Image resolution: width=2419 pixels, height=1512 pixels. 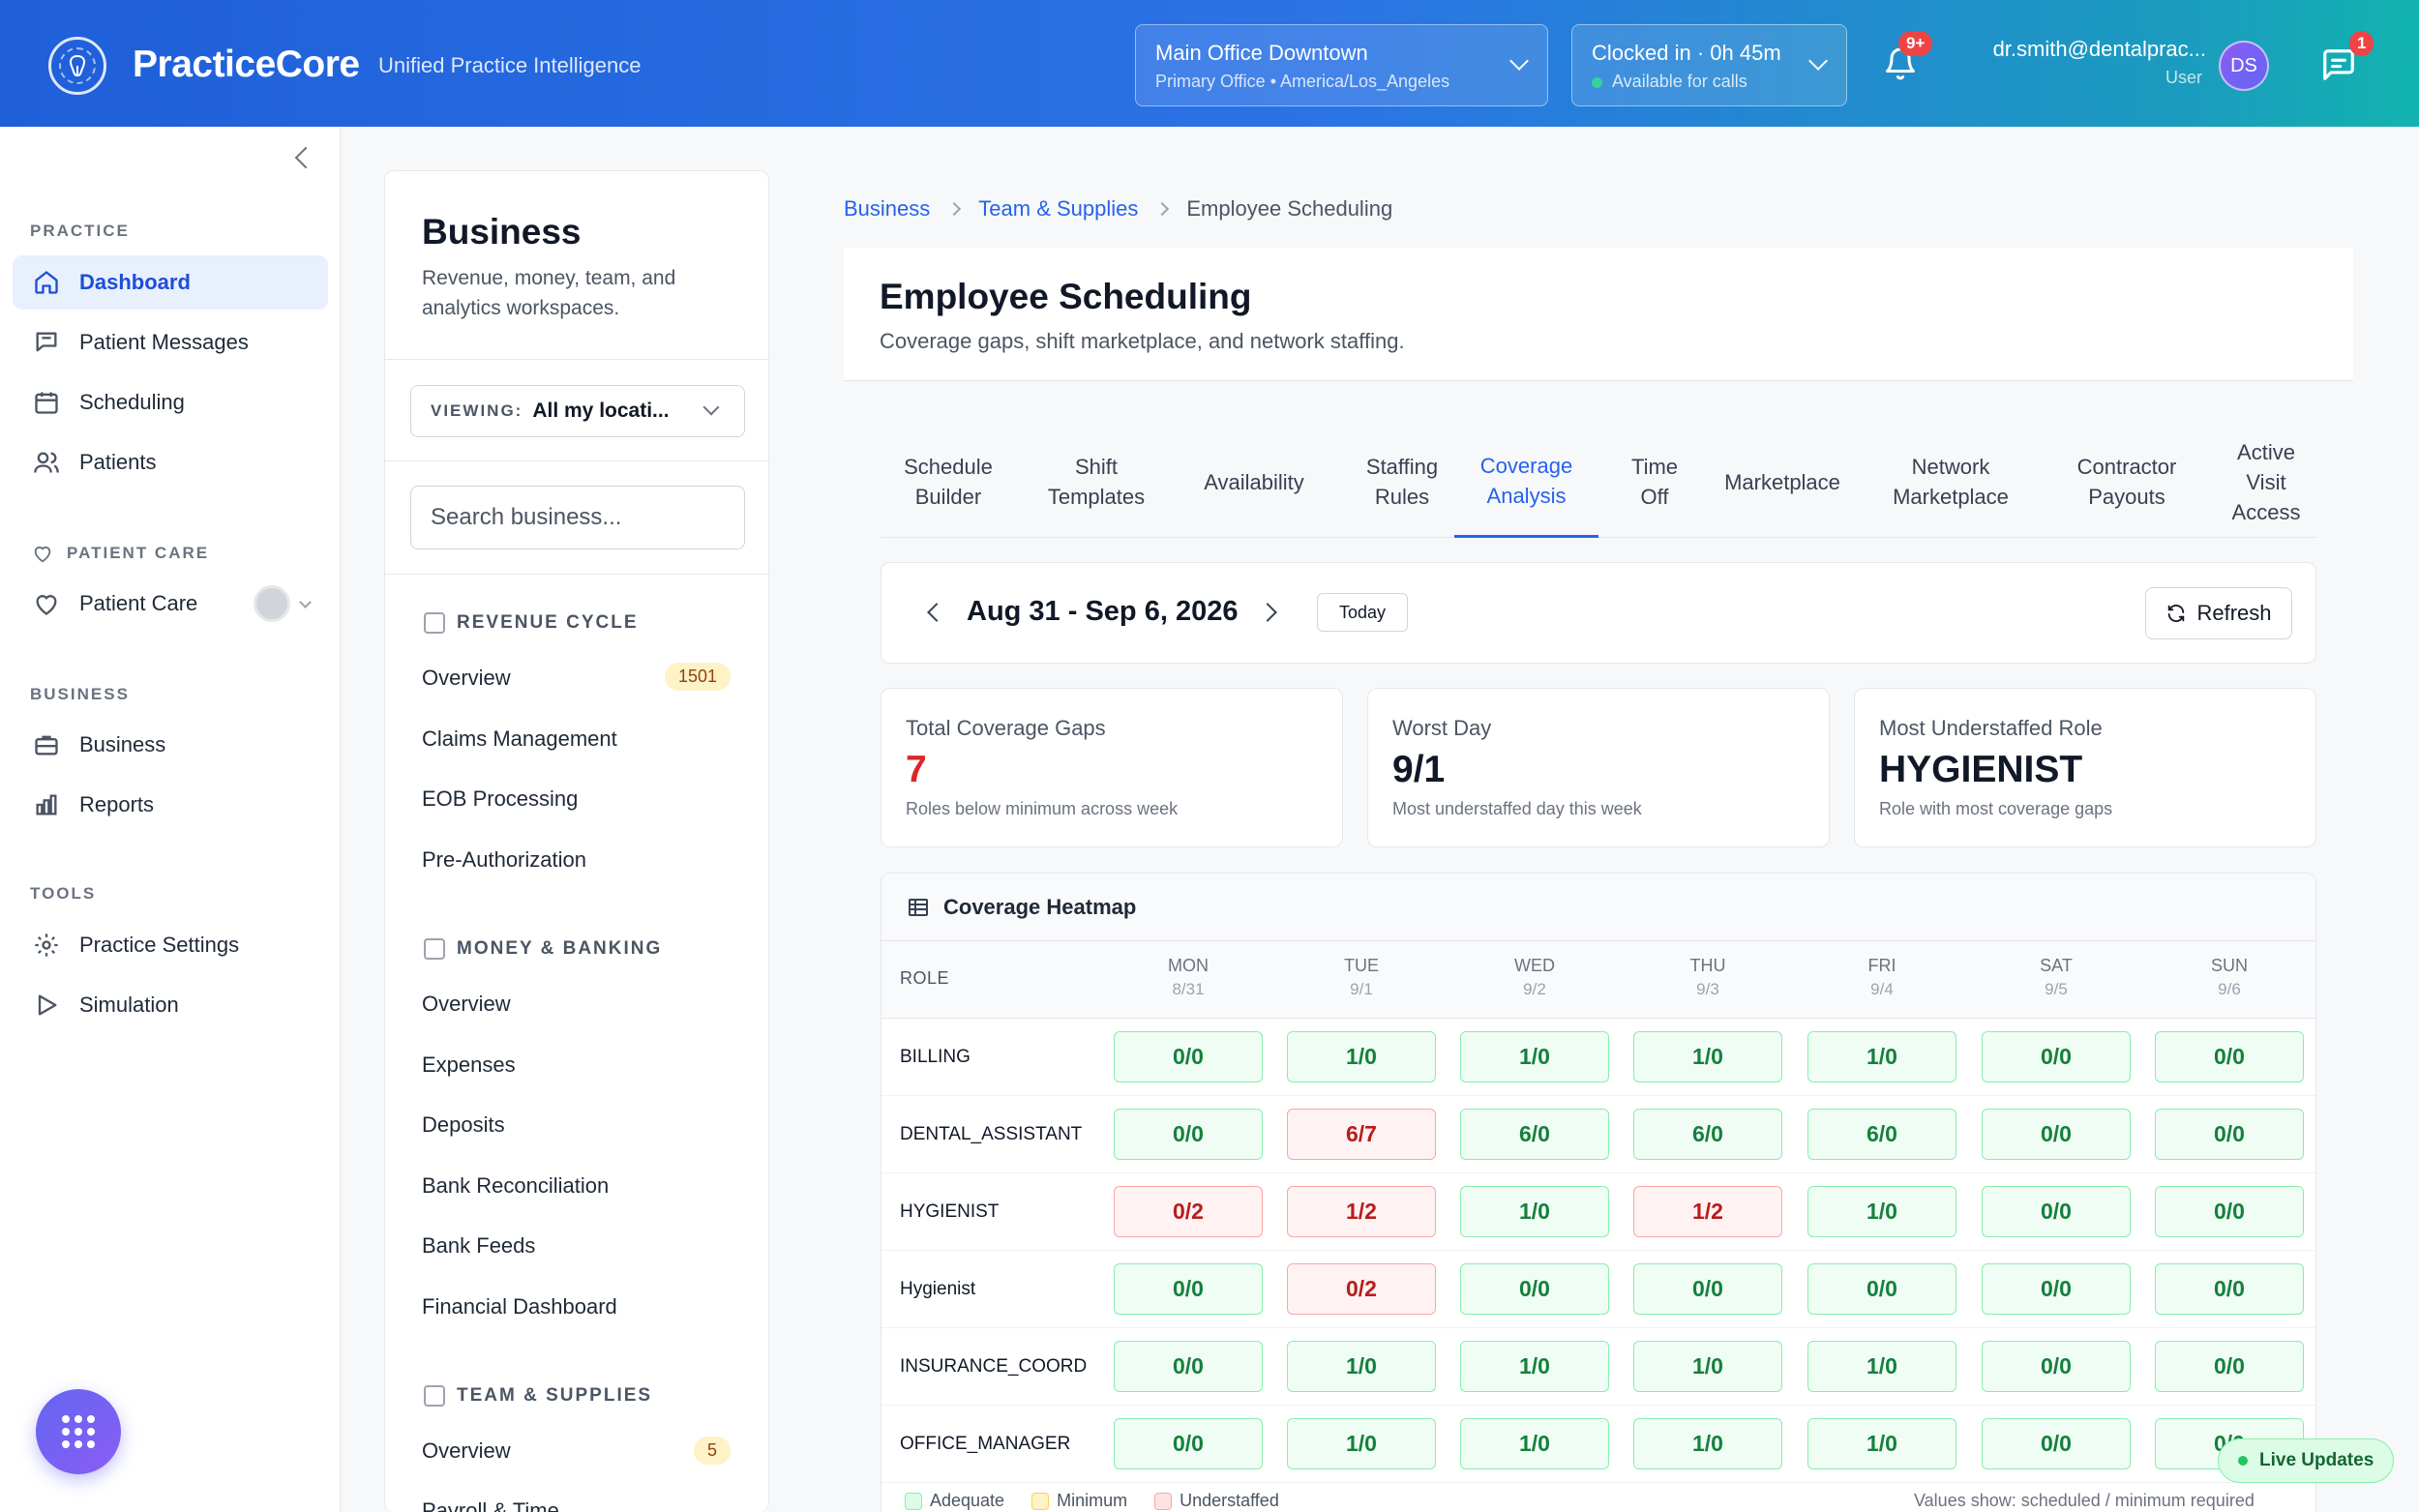 What do you see at coordinates (520, 1306) in the screenshot?
I see `subnav-item-financial-dashboard: Financial Dashboard` at bounding box center [520, 1306].